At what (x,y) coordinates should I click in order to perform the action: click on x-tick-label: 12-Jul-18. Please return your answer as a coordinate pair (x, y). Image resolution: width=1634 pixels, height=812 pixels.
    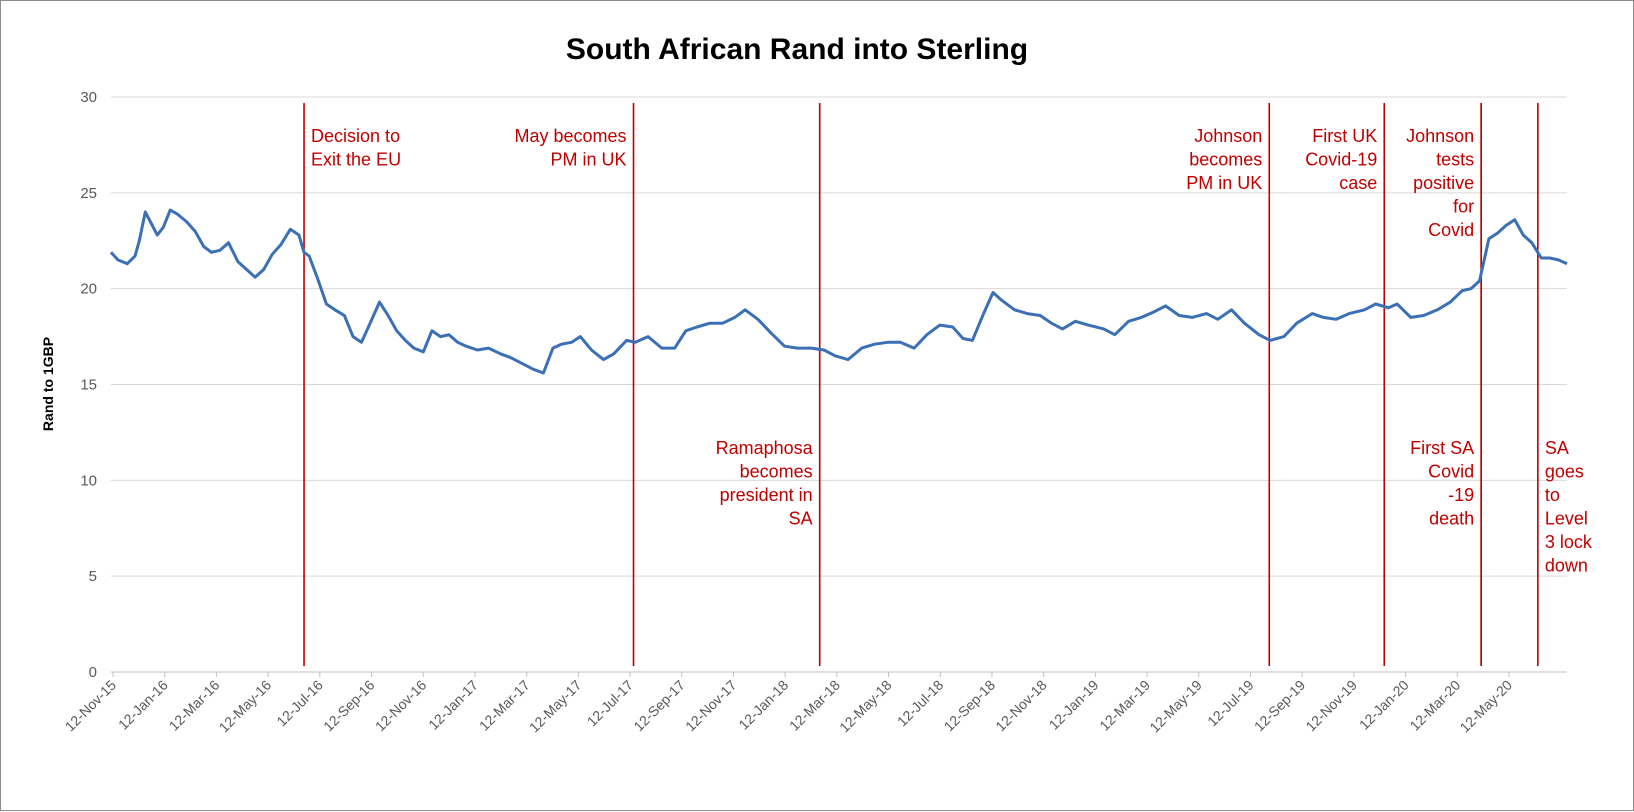
    Looking at the image, I should click on (920, 703).